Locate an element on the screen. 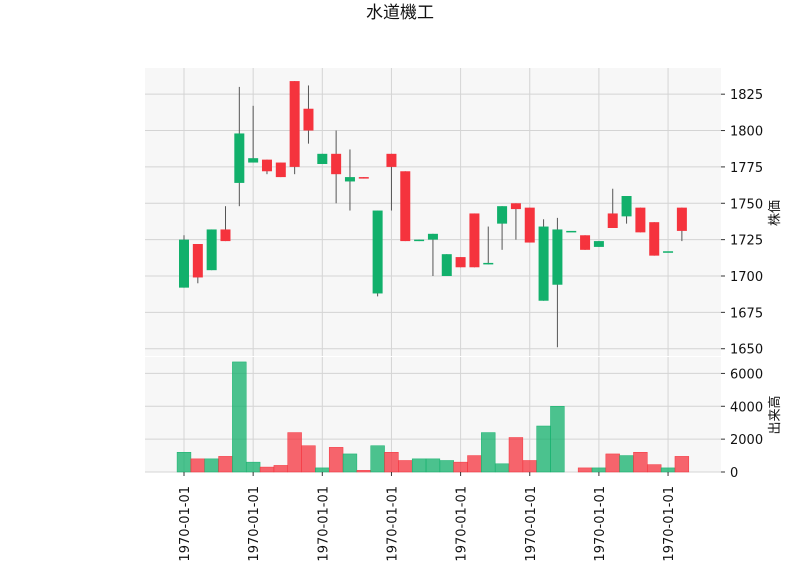  volume-tick-label: 4000 is located at coordinates (746, 407).